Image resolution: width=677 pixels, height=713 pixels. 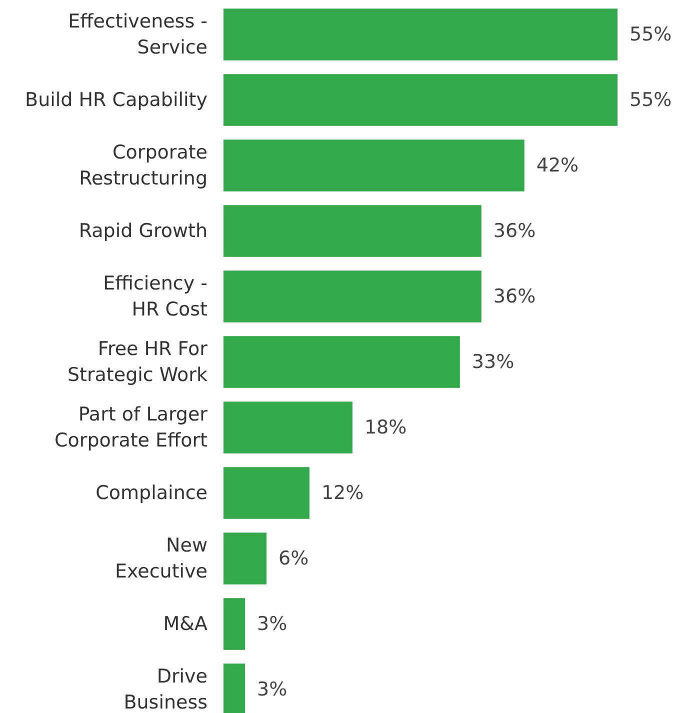 I want to click on data-label: 18%, so click(x=385, y=427).